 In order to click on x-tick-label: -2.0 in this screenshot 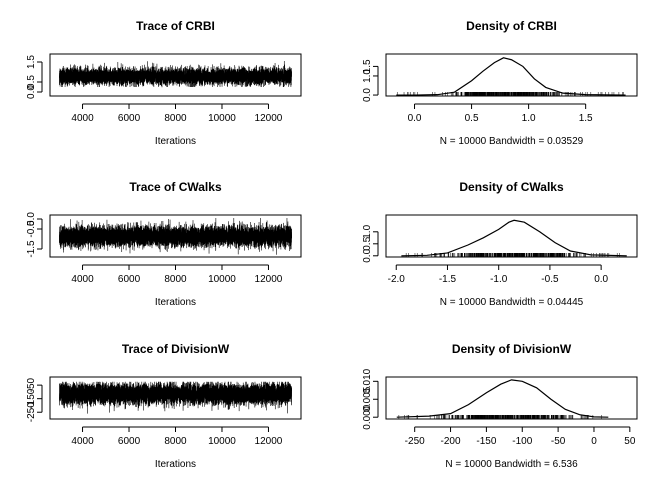, I will do `click(397, 279)`.